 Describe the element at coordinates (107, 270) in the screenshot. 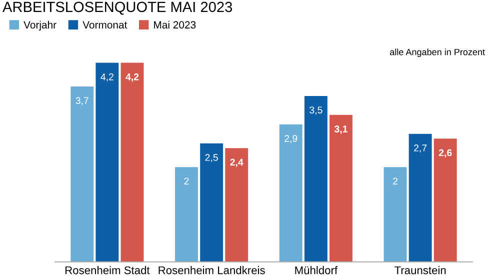

I see `x-tick-label: Rosenheim Stadt` at that location.